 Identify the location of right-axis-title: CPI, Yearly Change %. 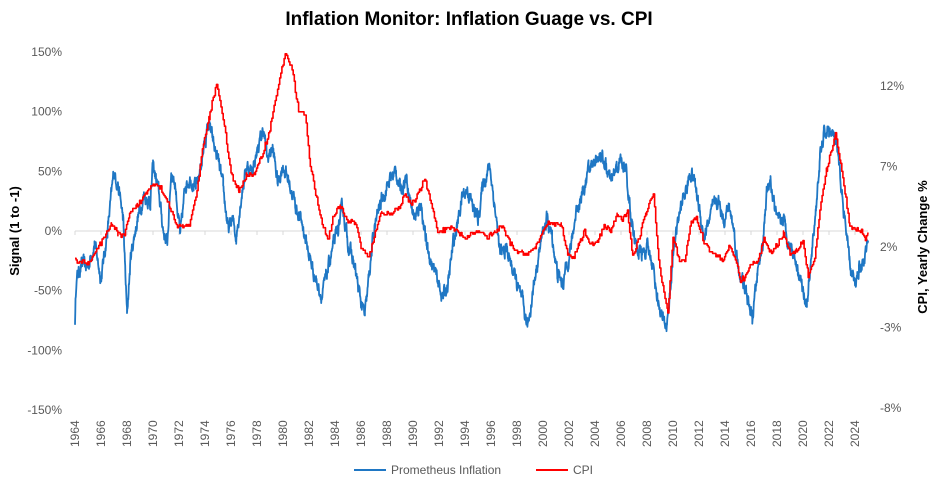
(922, 247).